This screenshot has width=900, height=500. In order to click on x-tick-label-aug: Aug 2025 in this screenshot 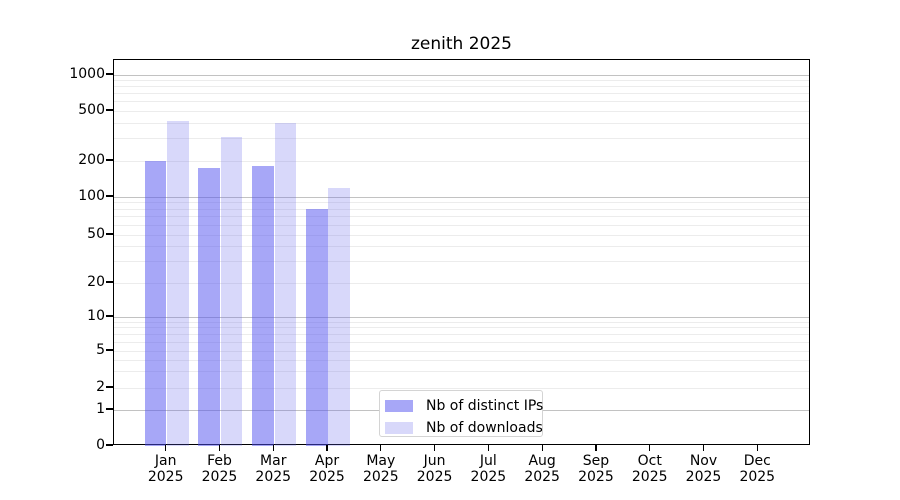, I will do `click(542, 469)`.